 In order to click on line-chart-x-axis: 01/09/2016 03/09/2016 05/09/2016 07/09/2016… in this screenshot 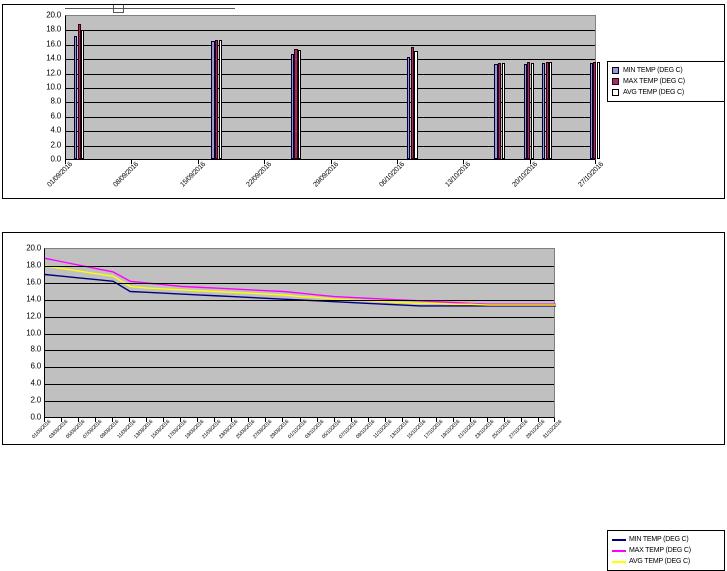, I will do `click(297, 446)`.